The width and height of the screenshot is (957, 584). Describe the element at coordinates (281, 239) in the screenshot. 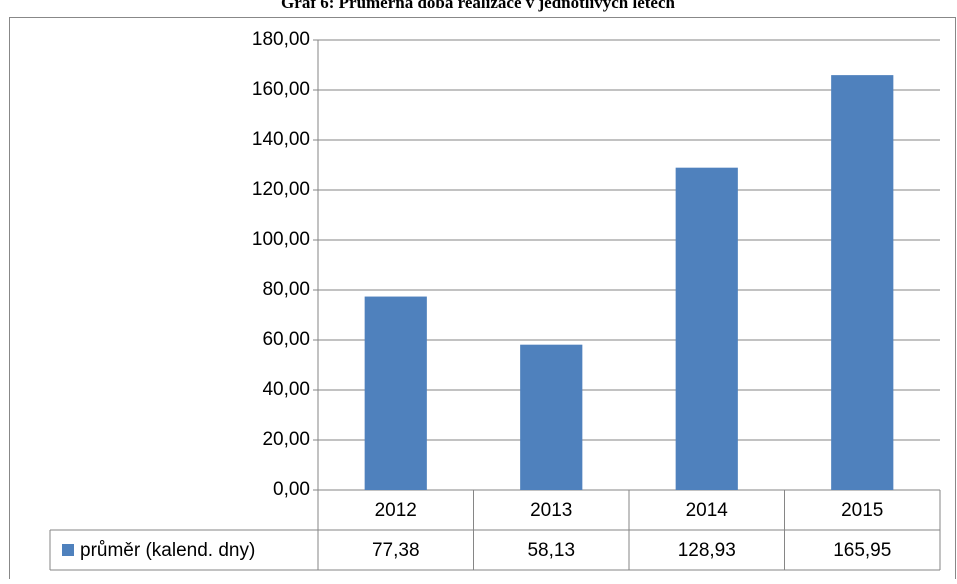

I see `y-tick-label: 100,00` at that location.